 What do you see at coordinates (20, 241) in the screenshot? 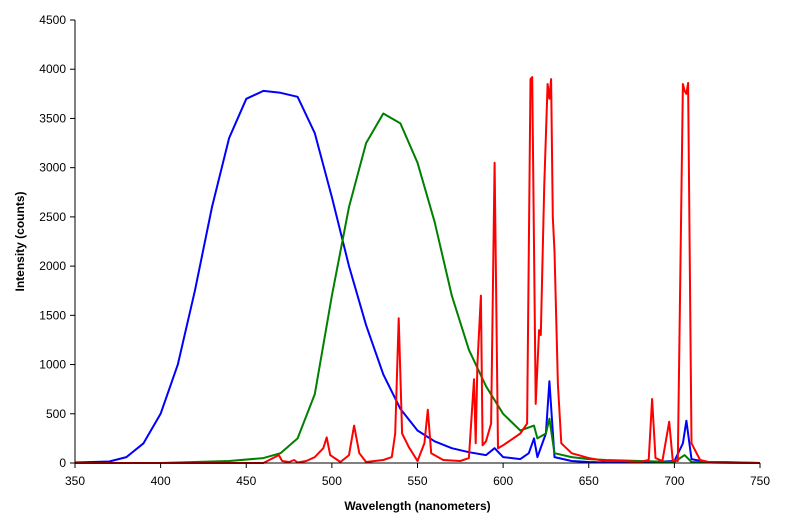
I see `y-axis-title: Intensity (counts)` at bounding box center [20, 241].